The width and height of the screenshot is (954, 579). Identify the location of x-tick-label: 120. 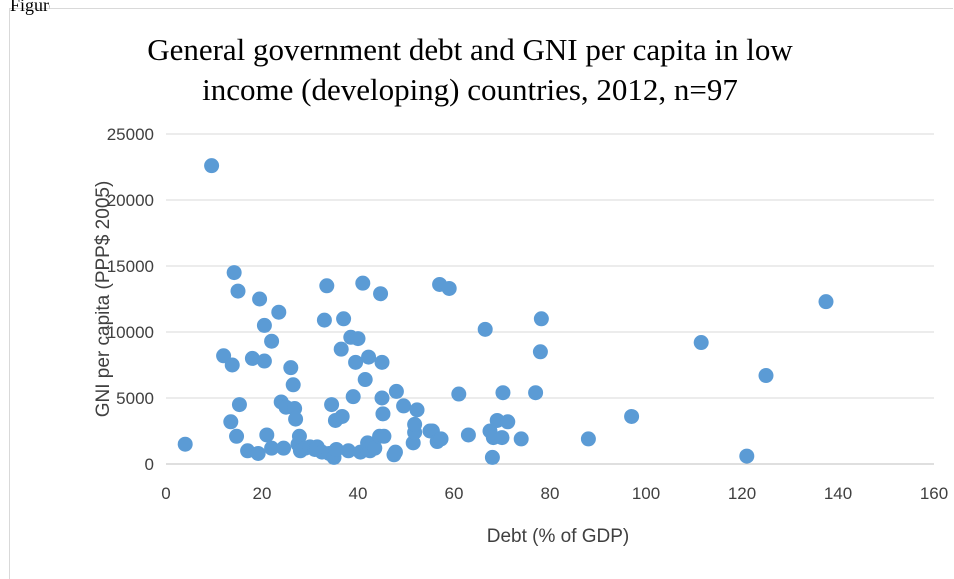
(742, 493).